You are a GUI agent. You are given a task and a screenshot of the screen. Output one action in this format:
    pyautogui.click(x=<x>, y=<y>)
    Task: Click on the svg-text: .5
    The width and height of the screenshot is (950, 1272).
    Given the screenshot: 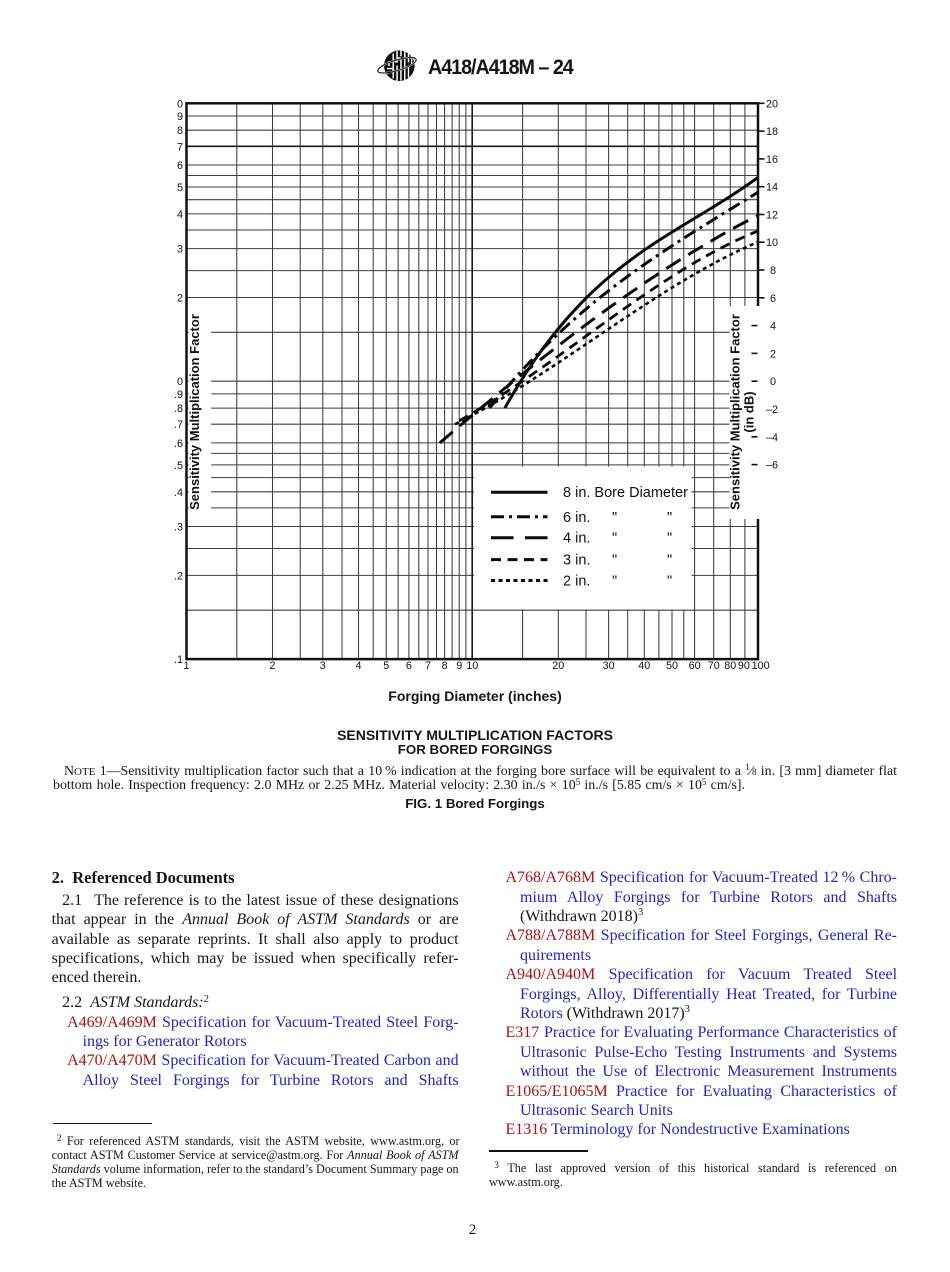 What is the action you would take?
    pyautogui.click(x=178, y=466)
    